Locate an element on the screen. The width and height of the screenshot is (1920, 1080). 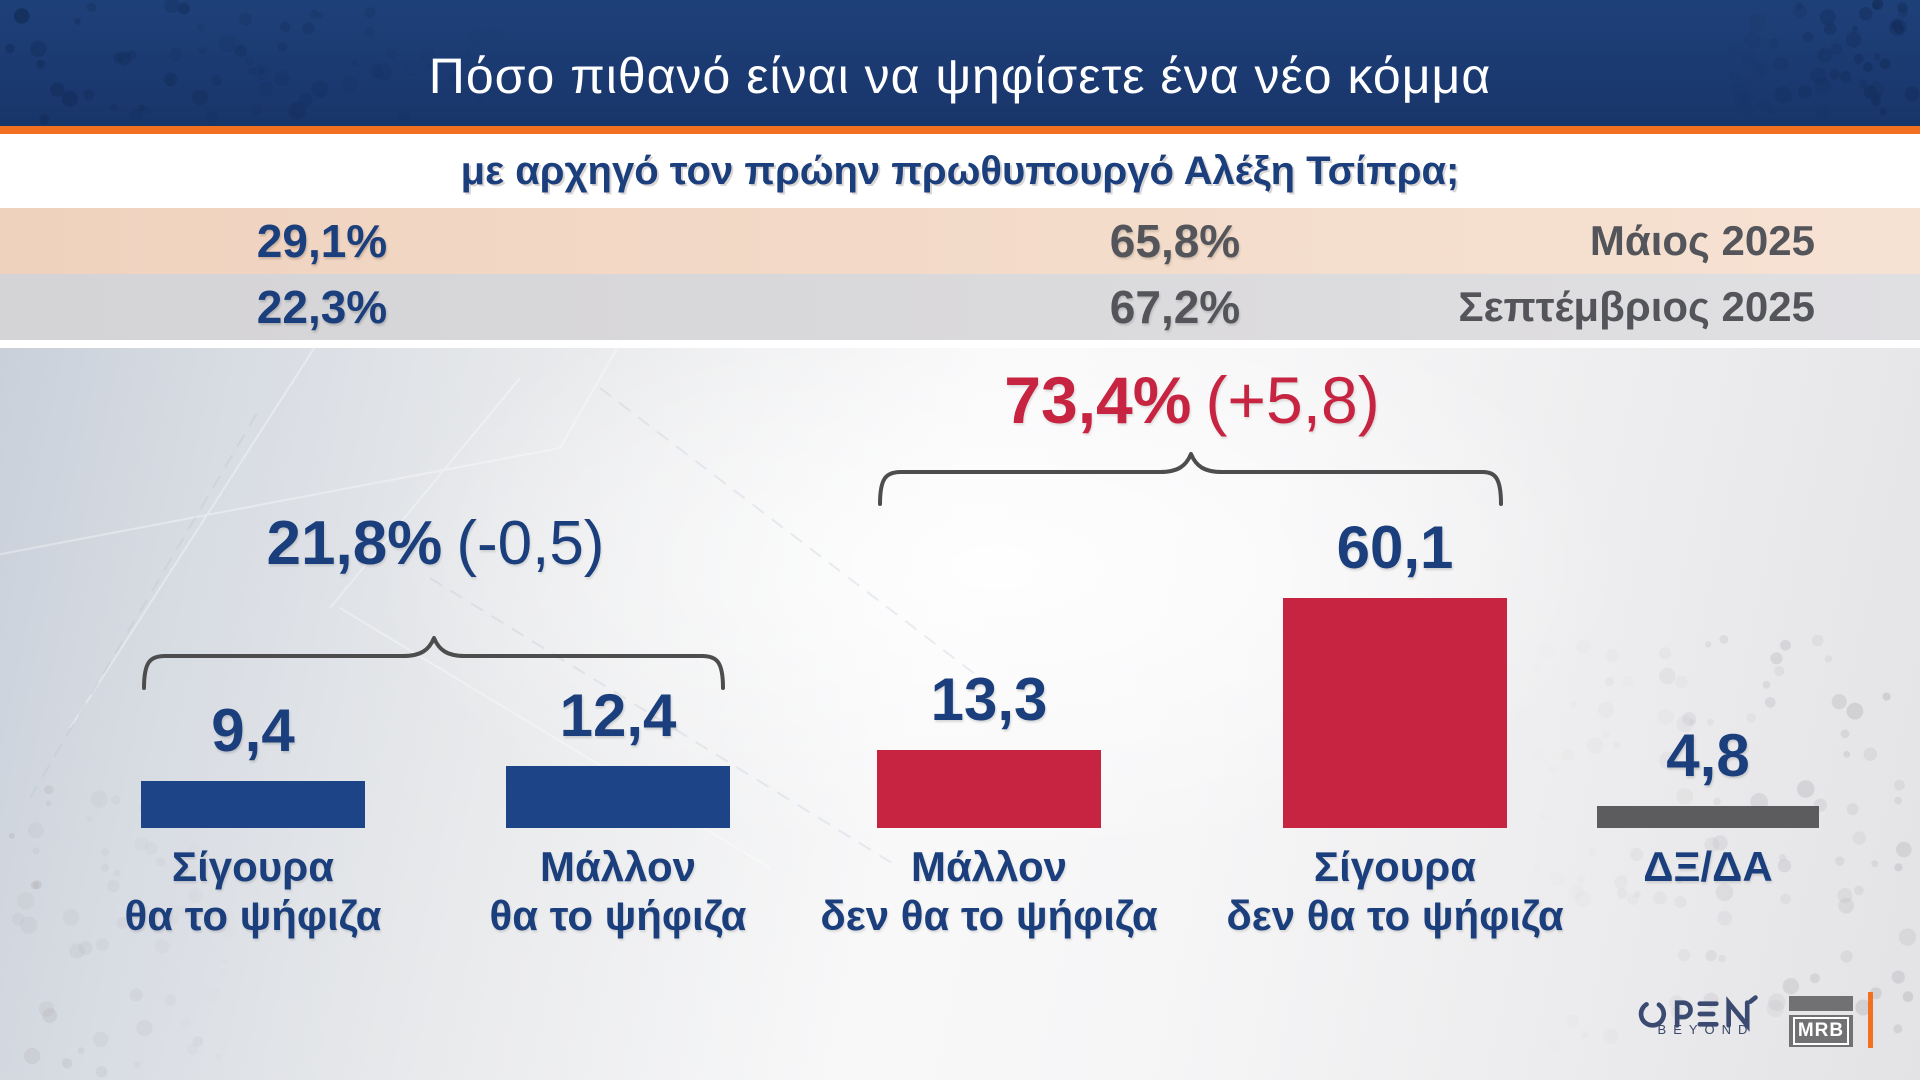
group-delta-value: (-0,5) is located at coordinates (530, 543).